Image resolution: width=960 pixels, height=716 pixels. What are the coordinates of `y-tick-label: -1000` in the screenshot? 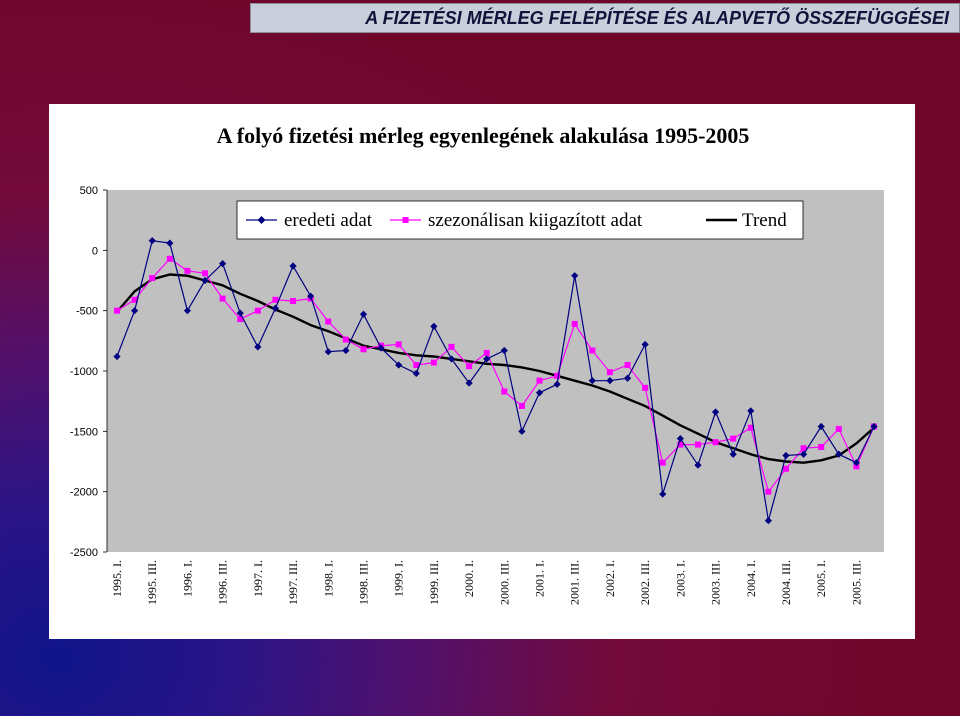 It's located at (84, 372).